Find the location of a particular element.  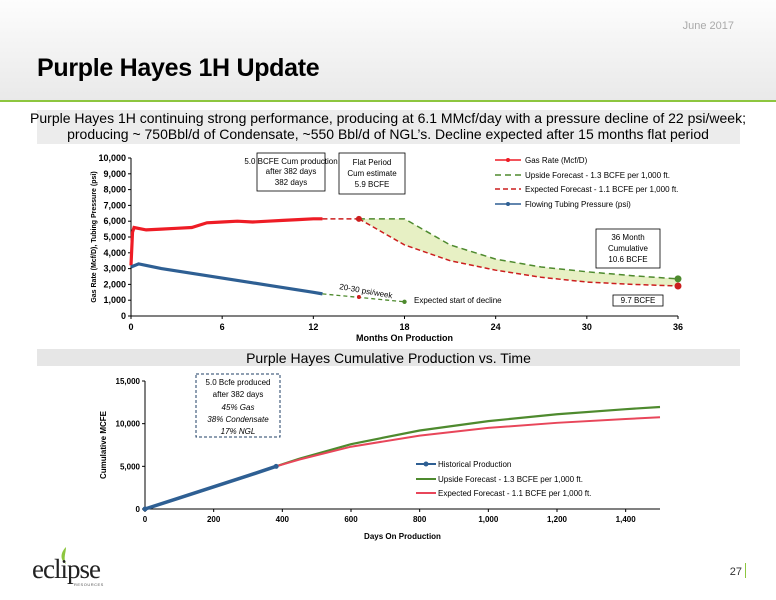

cum-callout-text: after 382 days is located at coordinates (291, 171).